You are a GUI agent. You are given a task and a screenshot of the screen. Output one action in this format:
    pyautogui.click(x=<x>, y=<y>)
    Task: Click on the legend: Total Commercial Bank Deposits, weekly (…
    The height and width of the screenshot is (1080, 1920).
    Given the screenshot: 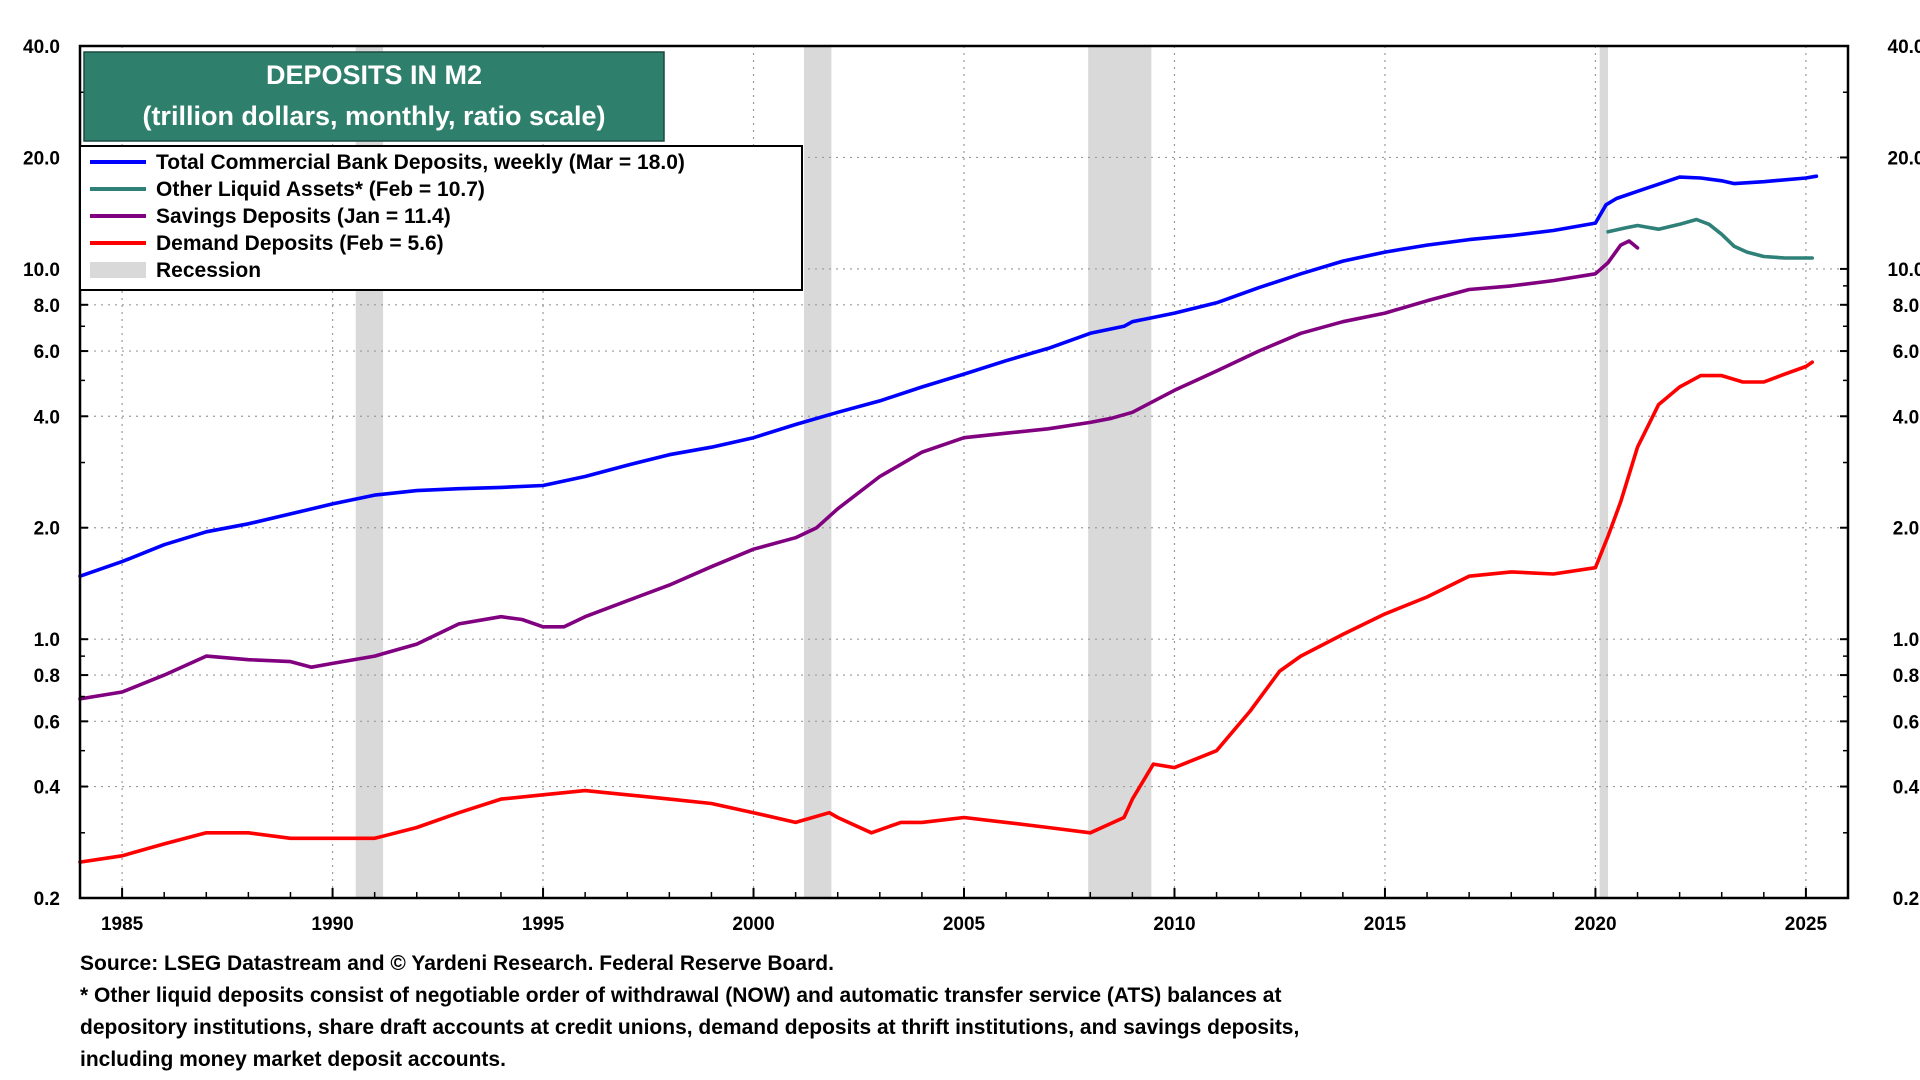 What is the action you would take?
    pyautogui.click(x=441, y=218)
    